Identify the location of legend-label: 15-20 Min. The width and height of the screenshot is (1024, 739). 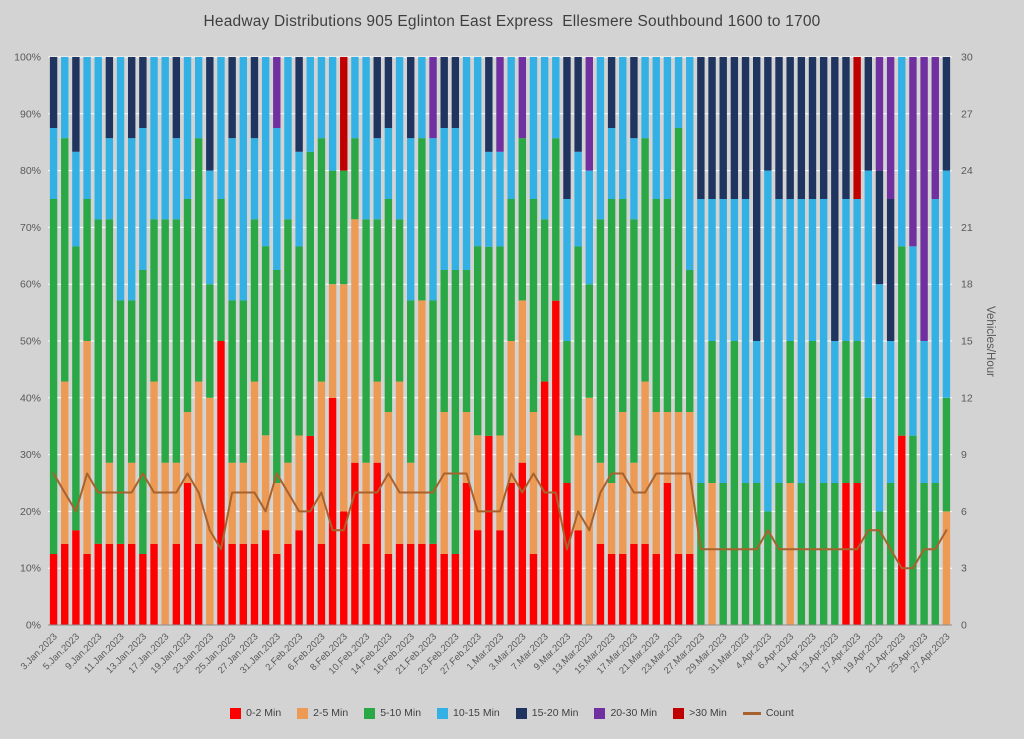
(555, 713).